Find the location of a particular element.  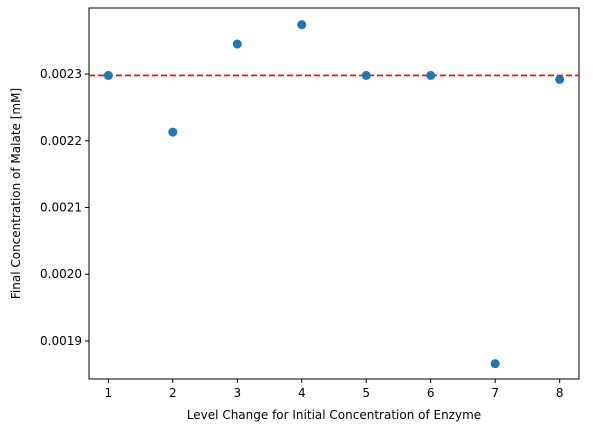

y-tick-label: 0.0022 is located at coordinates (61, 141).